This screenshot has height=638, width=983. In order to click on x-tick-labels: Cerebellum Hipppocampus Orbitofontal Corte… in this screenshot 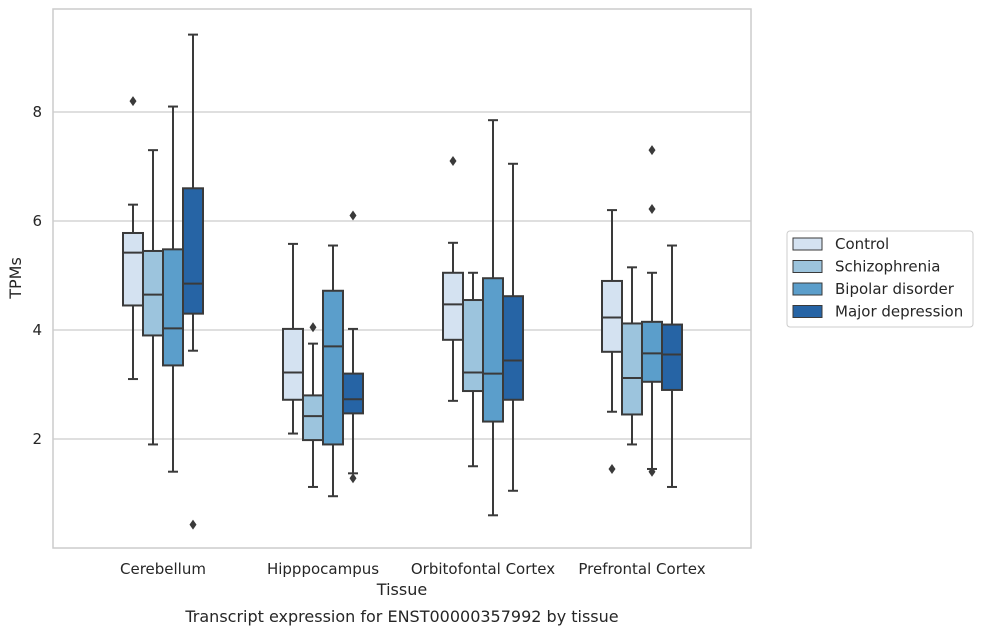, I will do `click(413, 569)`.